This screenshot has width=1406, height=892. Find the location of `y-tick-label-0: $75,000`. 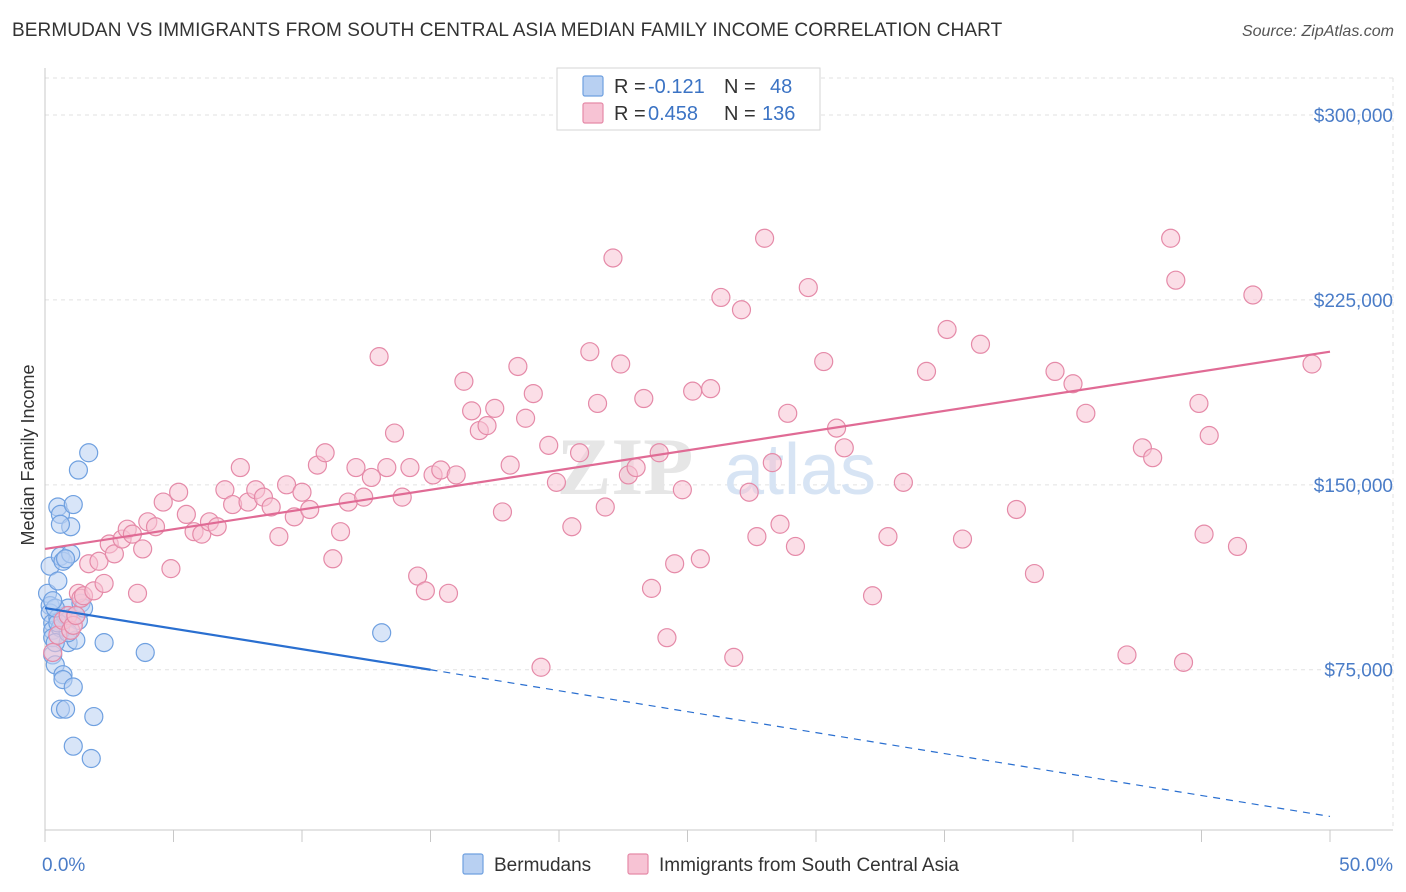

y-tick-label-0: $75,000 is located at coordinates (1358, 671).